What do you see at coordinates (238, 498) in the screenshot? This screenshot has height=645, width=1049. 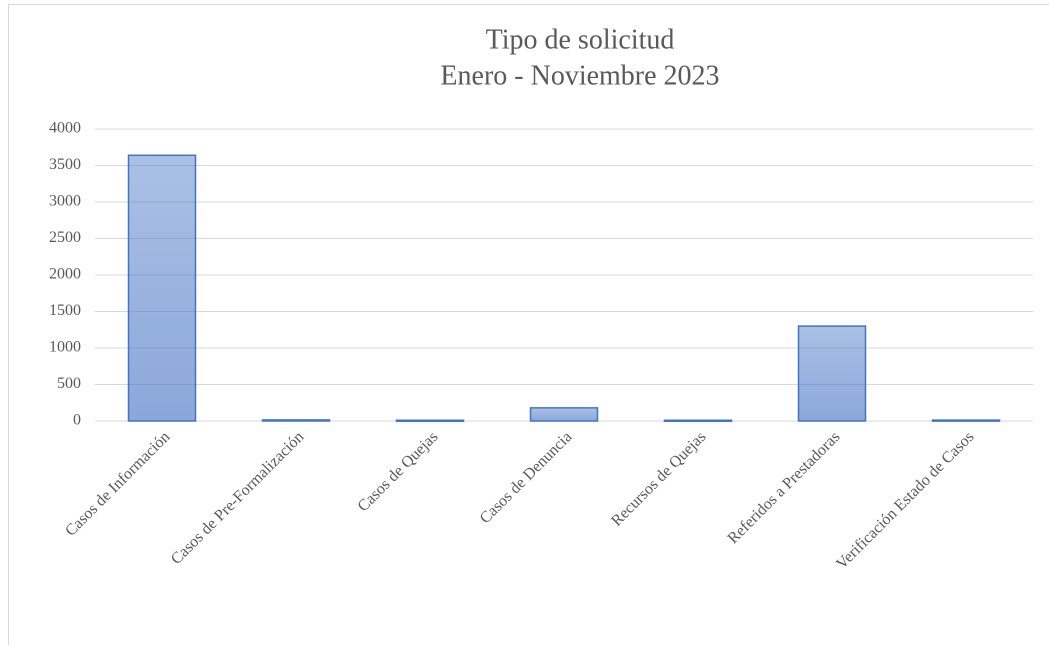 I see `x-tick-label: Casos de Pre-Formalización` at bounding box center [238, 498].